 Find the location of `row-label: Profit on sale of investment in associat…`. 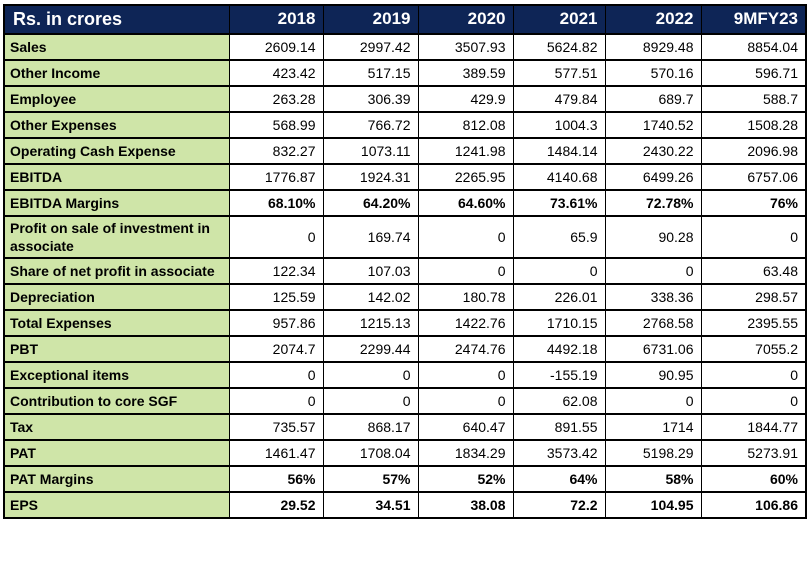

row-label: Profit on sale of investment in associat… is located at coordinates (116, 237).